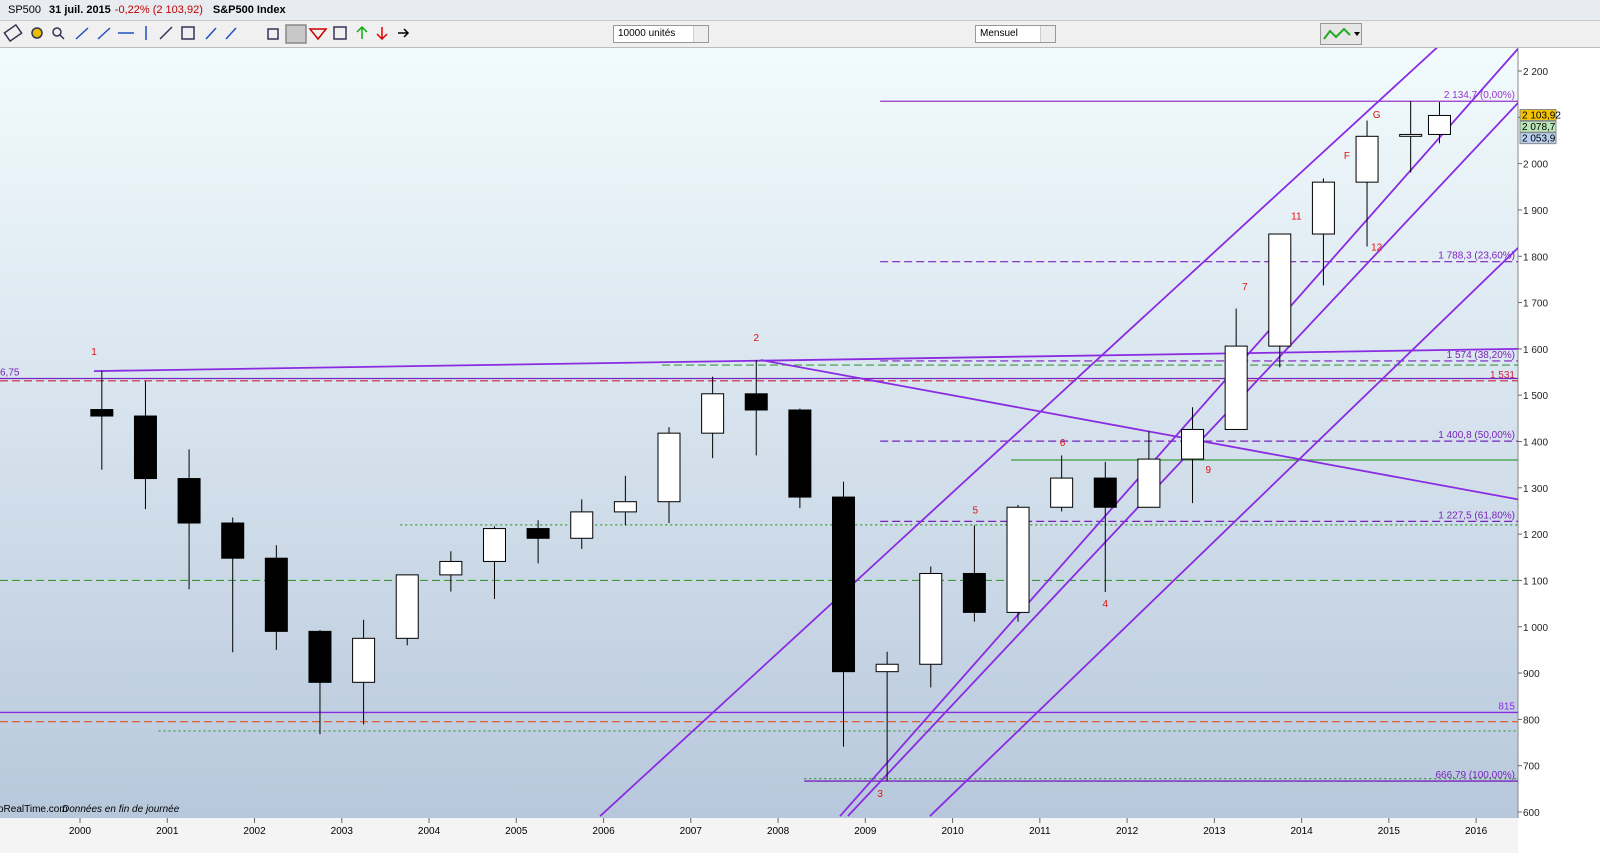 The width and height of the screenshot is (1600, 853). Describe the element at coordinates (1476, 256) in the screenshot. I see `level-label: 1 788,3 (23,60%)` at that location.